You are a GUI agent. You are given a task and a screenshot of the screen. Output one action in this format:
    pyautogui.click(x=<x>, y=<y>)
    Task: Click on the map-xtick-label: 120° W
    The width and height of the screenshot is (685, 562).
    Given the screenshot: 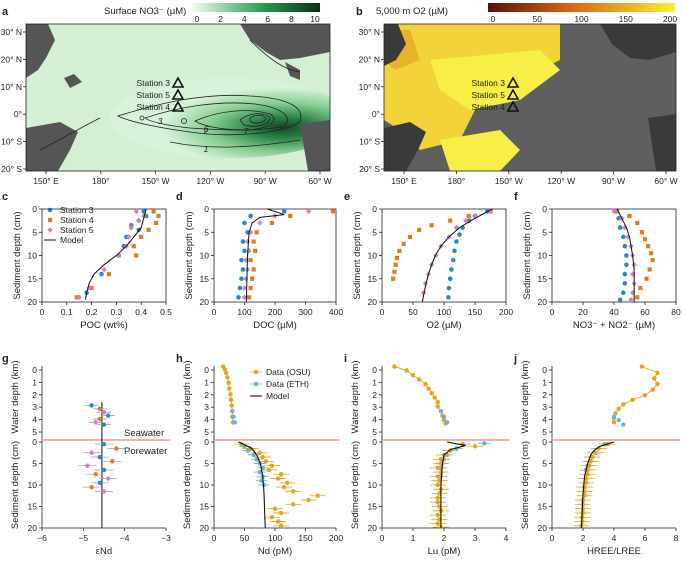 What is the action you would take?
    pyautogui.click(x=561, y=181)
    